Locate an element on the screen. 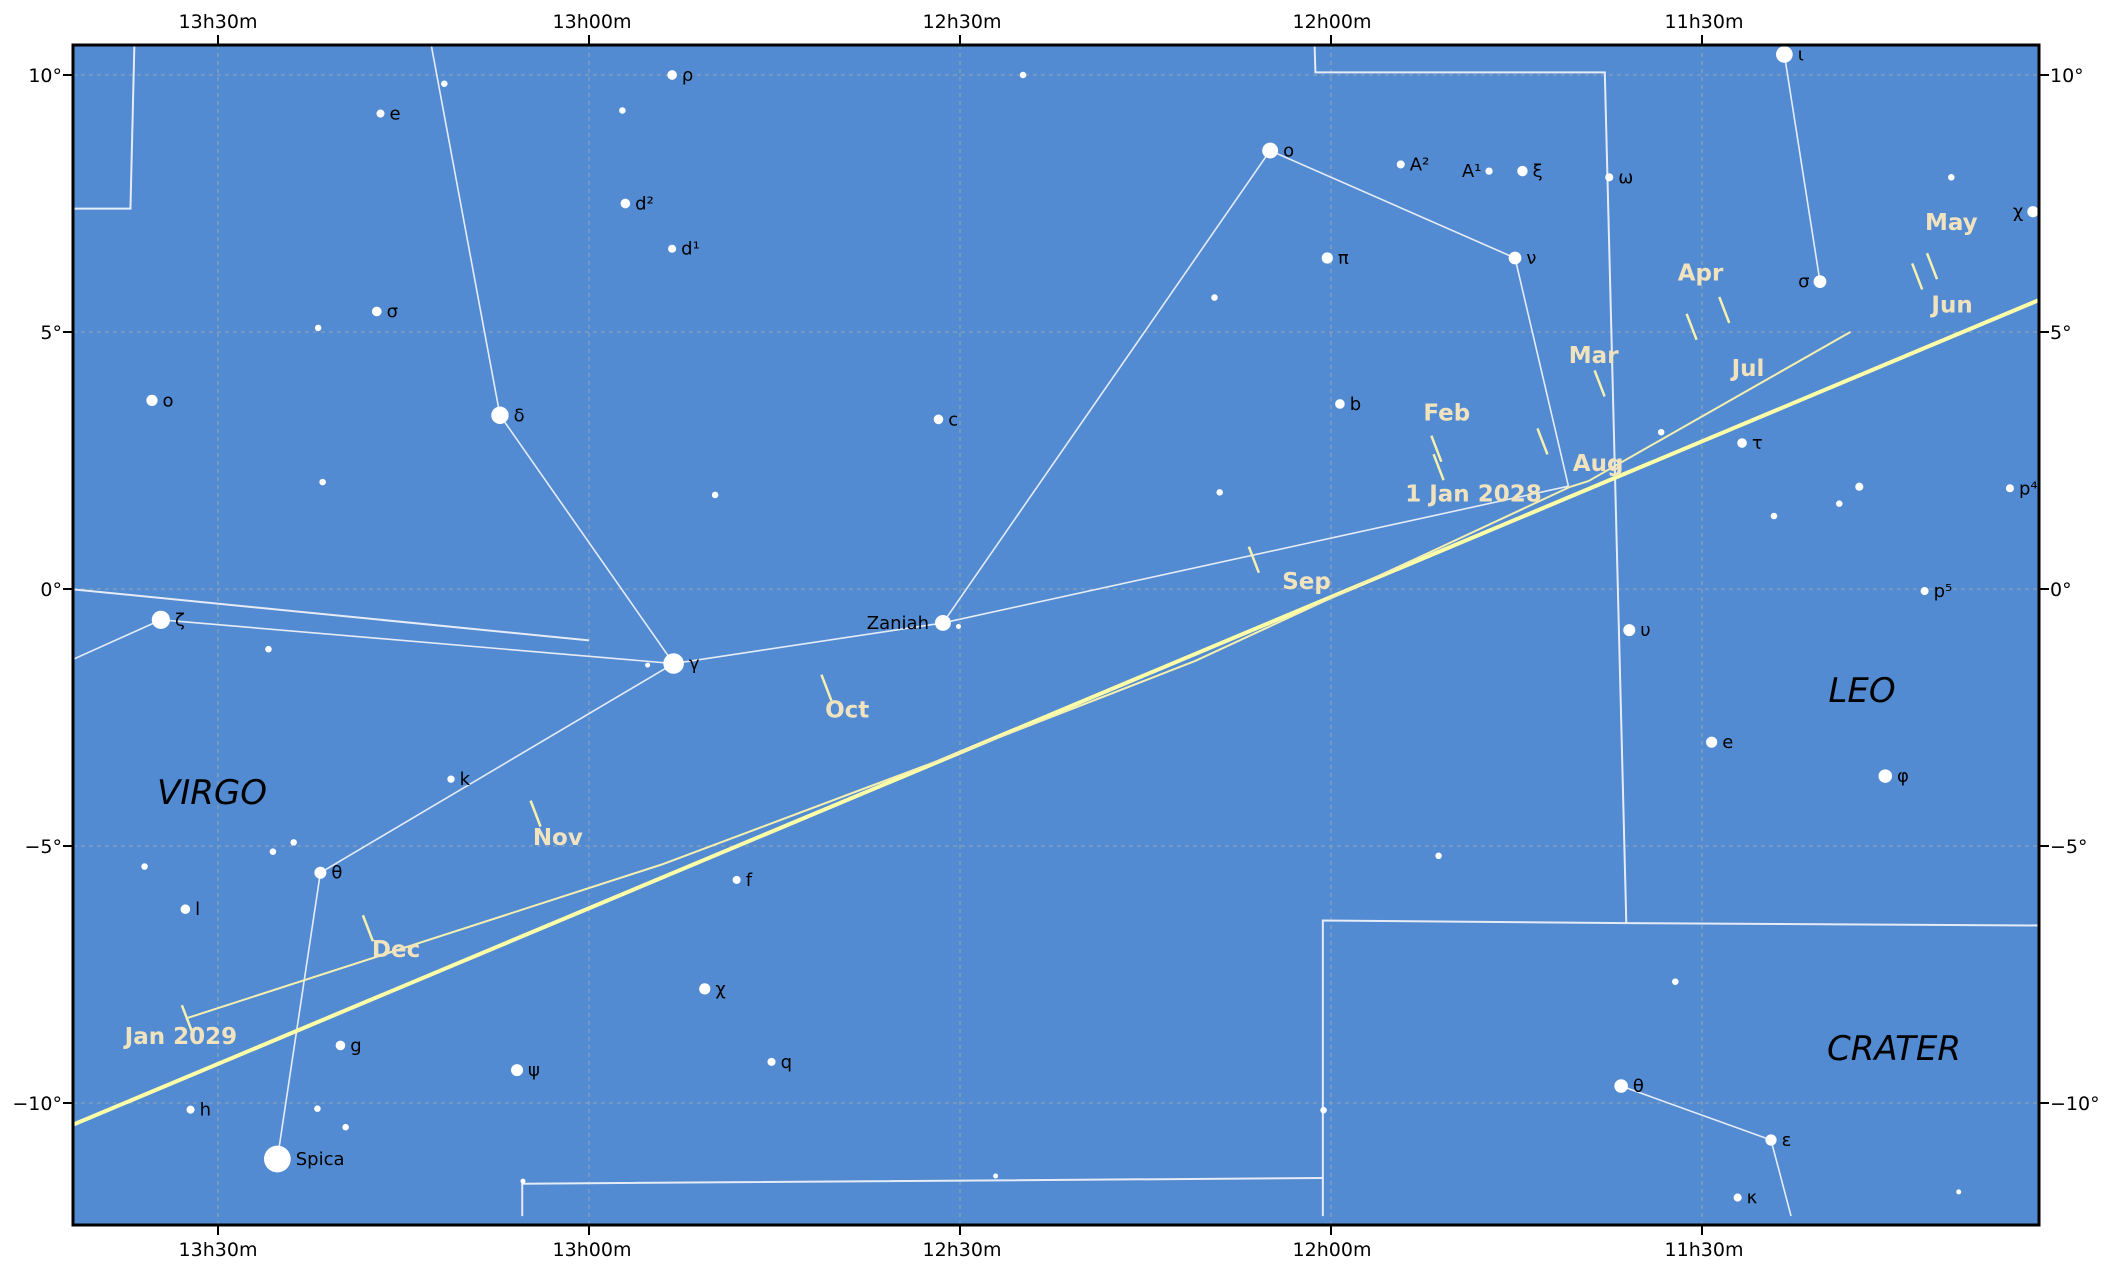  star-label: φ is located at coordinates (1903, 776).